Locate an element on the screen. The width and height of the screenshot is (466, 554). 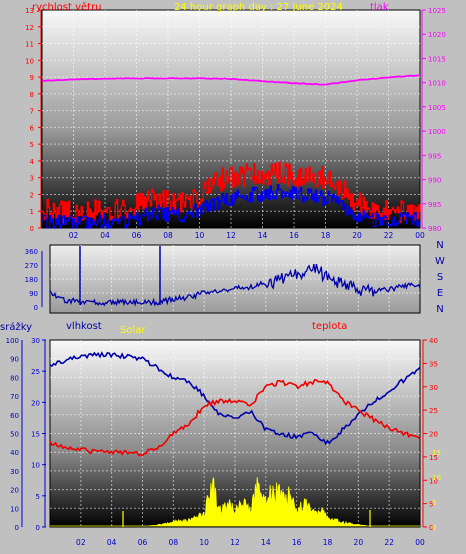
wind-tick-label: 2 is located at coordinates (32, 195).